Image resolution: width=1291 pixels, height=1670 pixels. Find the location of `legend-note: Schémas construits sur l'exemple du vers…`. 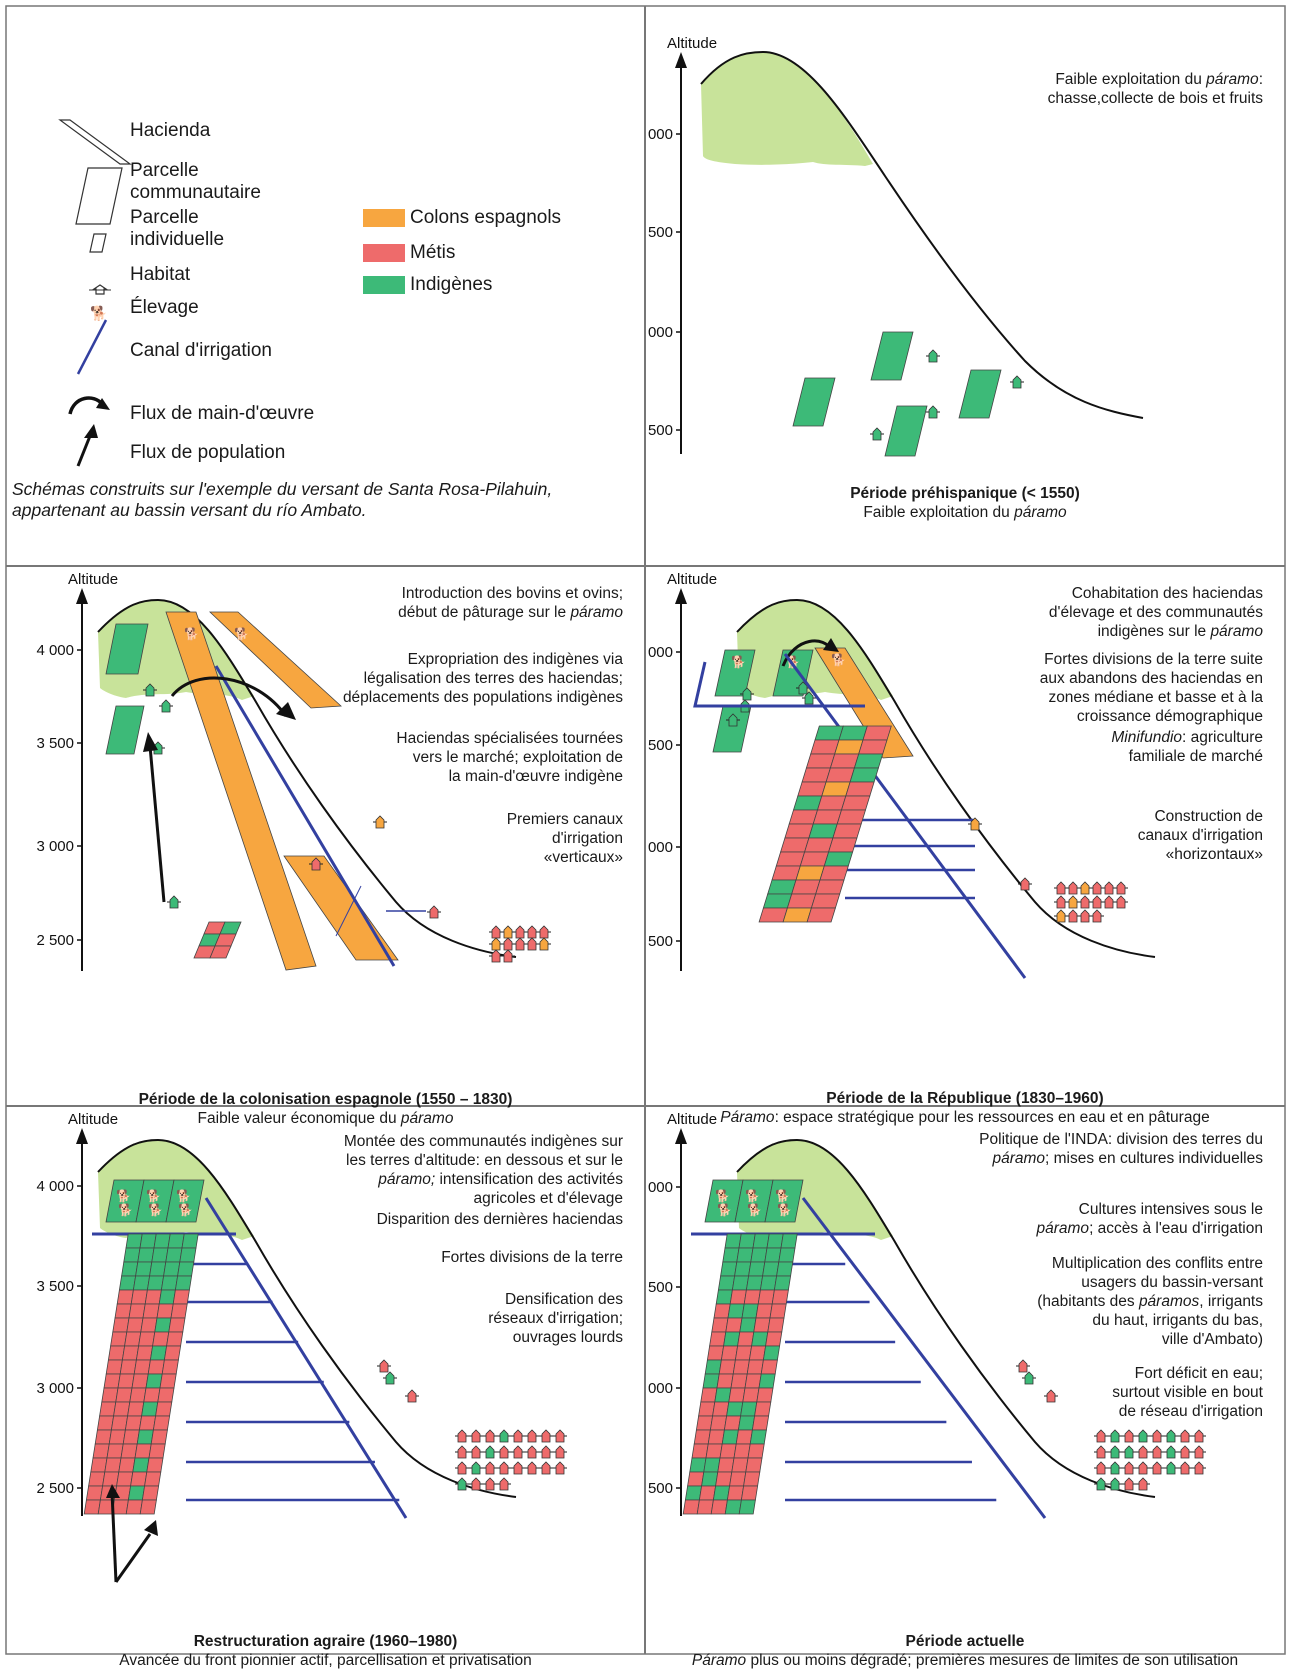

legend-note: Schémas construits sur l'exemple du vers… is located at coordinates (282, 499).